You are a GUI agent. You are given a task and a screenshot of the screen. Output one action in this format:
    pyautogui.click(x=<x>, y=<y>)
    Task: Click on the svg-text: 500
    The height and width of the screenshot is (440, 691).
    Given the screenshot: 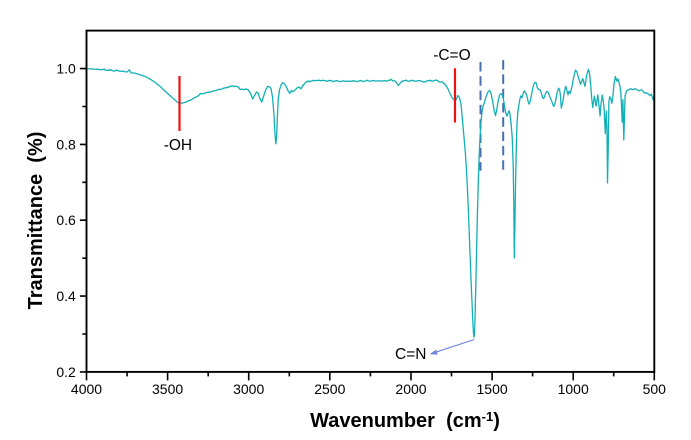 What is the action you would take?
    pyautogui.click(x=655, y=389)
    